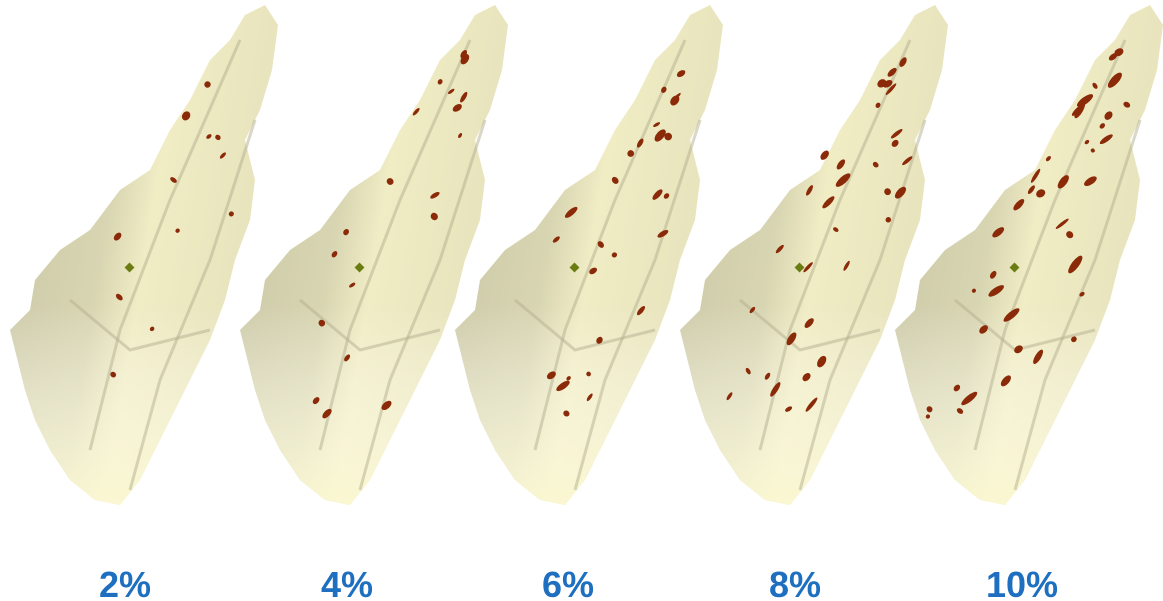  Describe the element at coordinates (795, 582) in the screenshot. I see `panel-label: 8%` at that location.